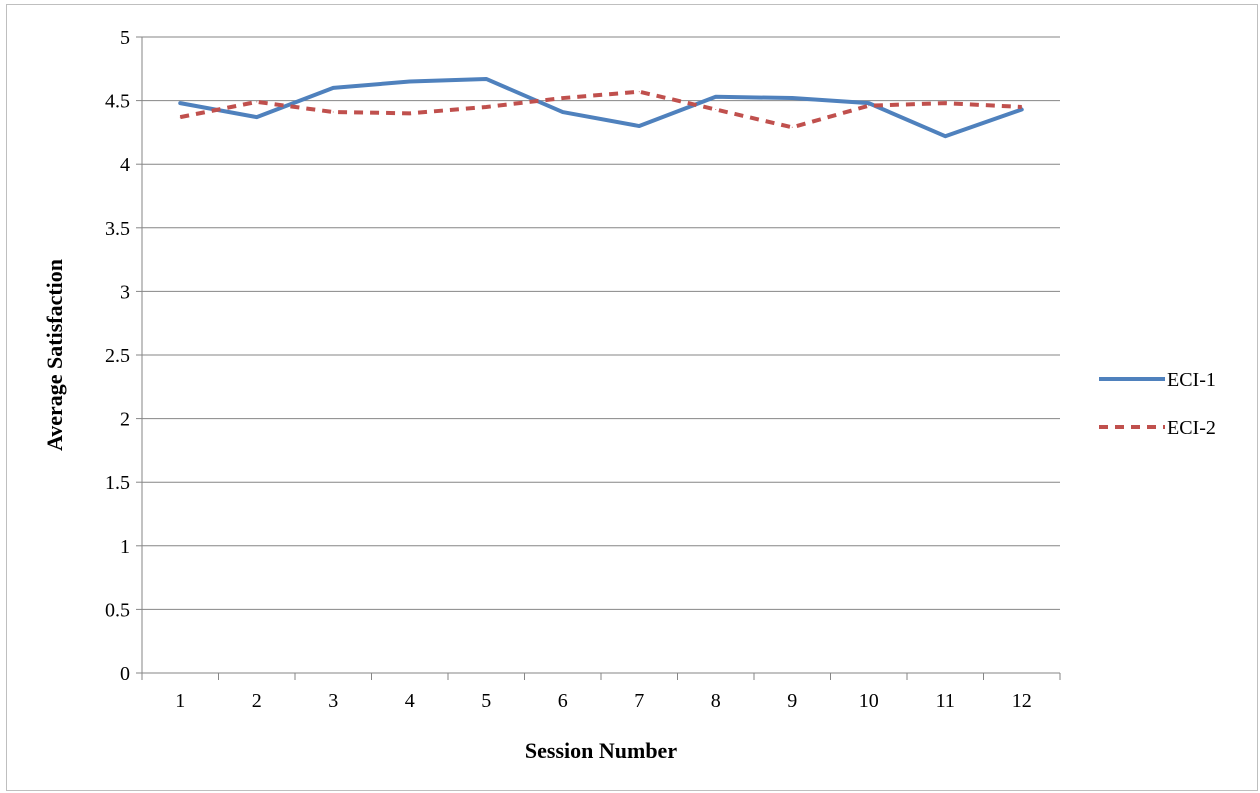  I want to click on y-tick-label: 3, so click(125, 292).